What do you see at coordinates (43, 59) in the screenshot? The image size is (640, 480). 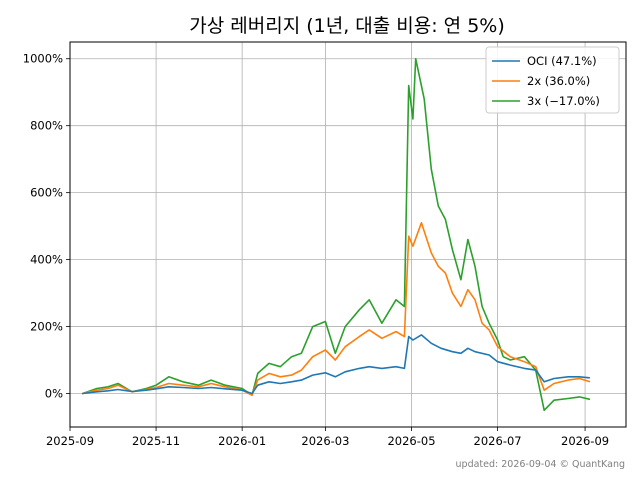 I see `y-tick-label: 1000%` at bounding box center [43, 59].